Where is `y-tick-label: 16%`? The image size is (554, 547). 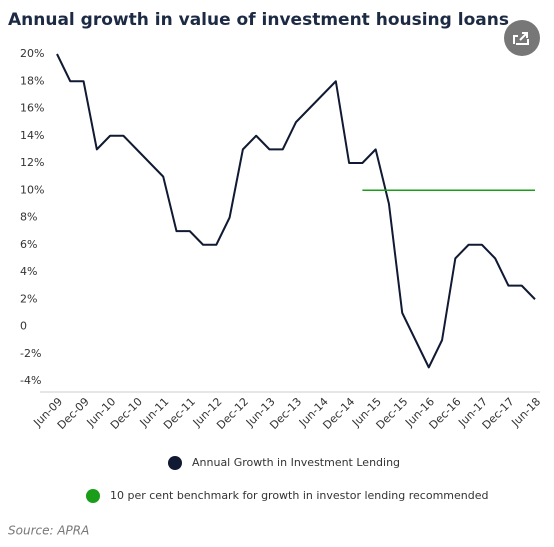
y-tick-label: 16% is located at coordinates (32, 108).